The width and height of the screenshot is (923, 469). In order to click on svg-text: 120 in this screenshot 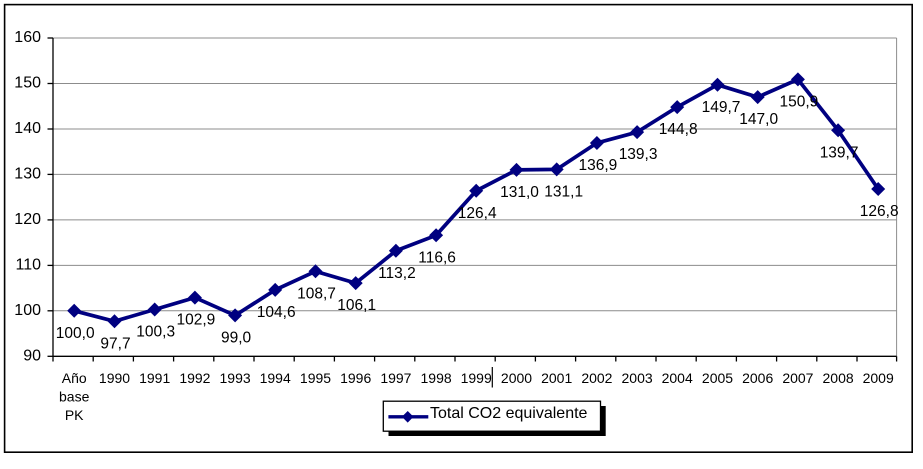, I will do `click(27, 219)`.